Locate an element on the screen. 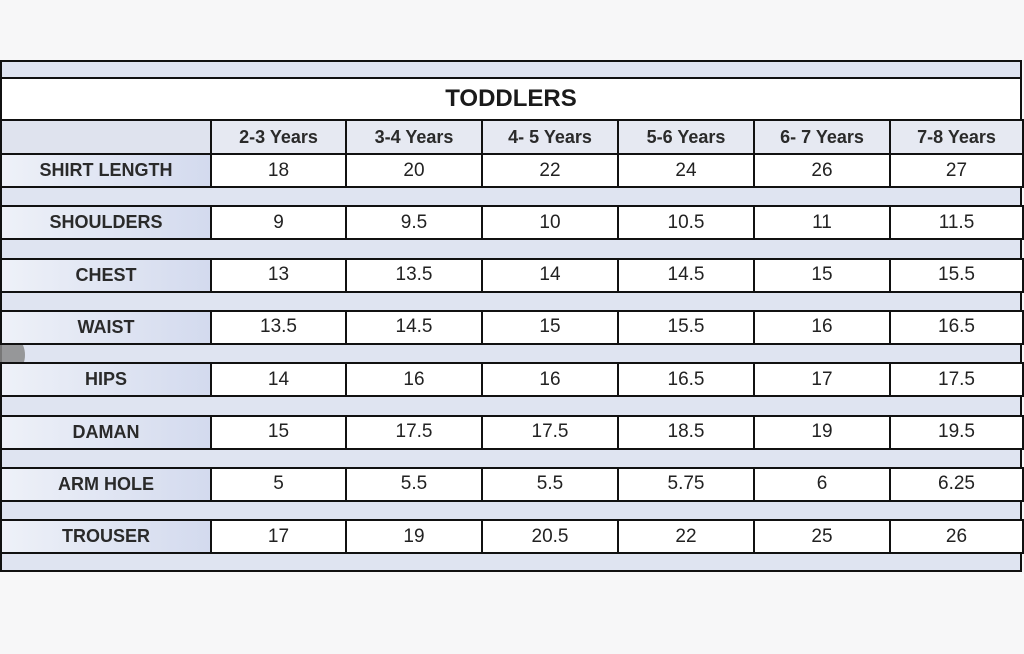 The image size is (1024, 654). column-header: 2-3 Years is located at coordinates (278, 137).